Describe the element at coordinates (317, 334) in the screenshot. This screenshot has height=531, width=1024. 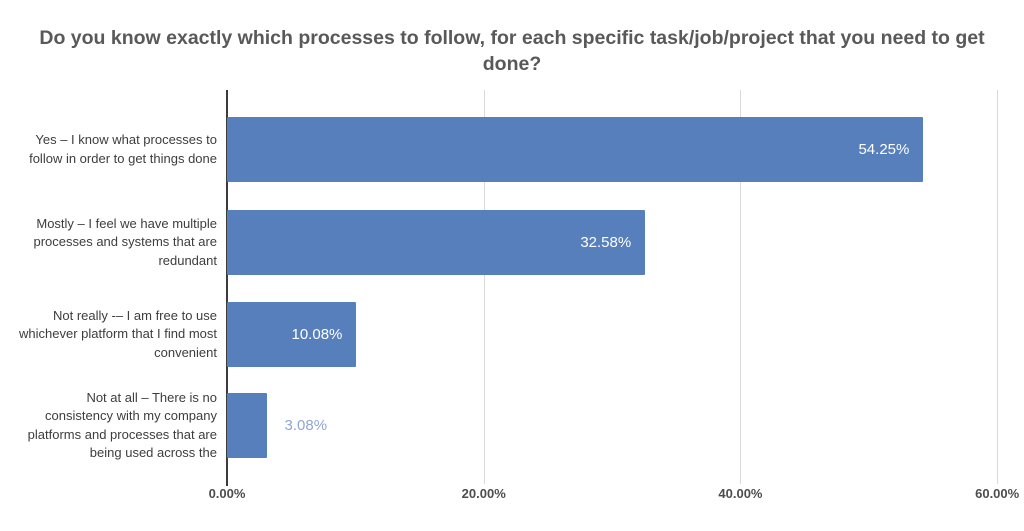
I see `value-label: 10.08%` at that location.